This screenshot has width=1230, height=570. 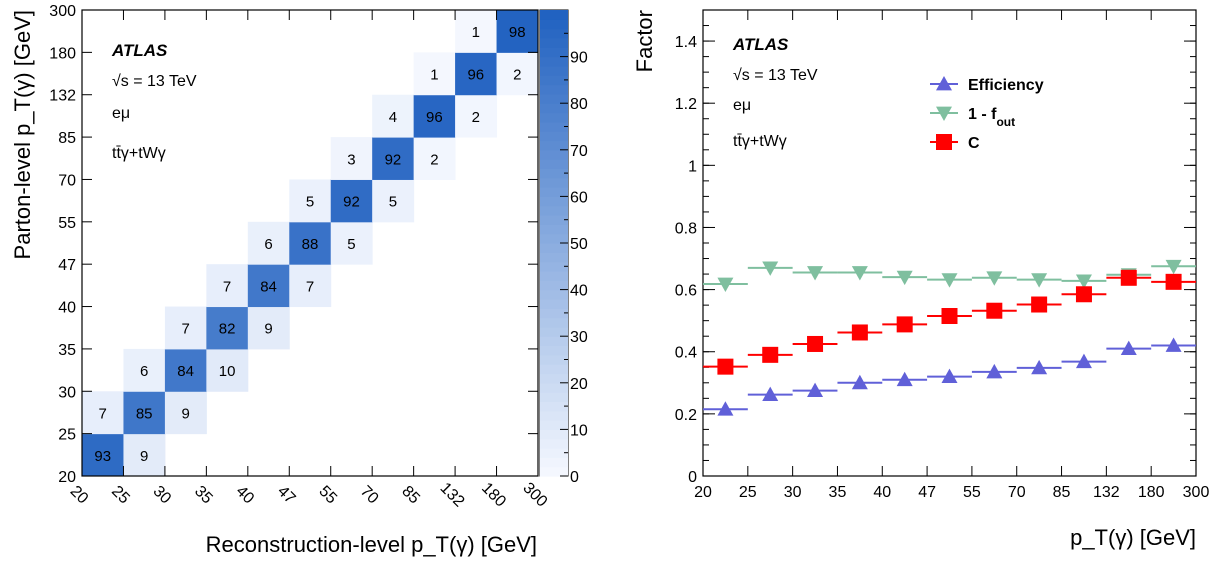 What do you see at coordinates (760, 141) in the screenshot?
I see `factors-process-label: tt̄γ+tWγ` at bounding box center [760, 141].